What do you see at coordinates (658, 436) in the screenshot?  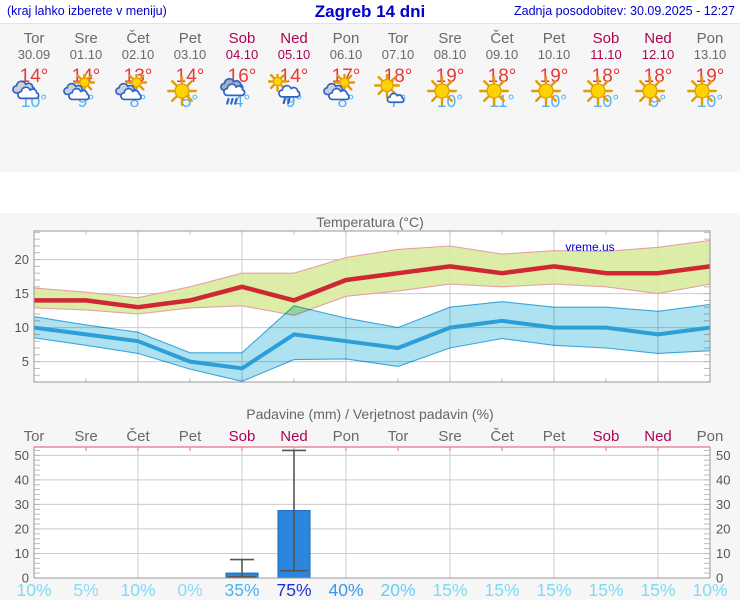 I see `precip-day-label: Ned` at bounding box center [658, 436].